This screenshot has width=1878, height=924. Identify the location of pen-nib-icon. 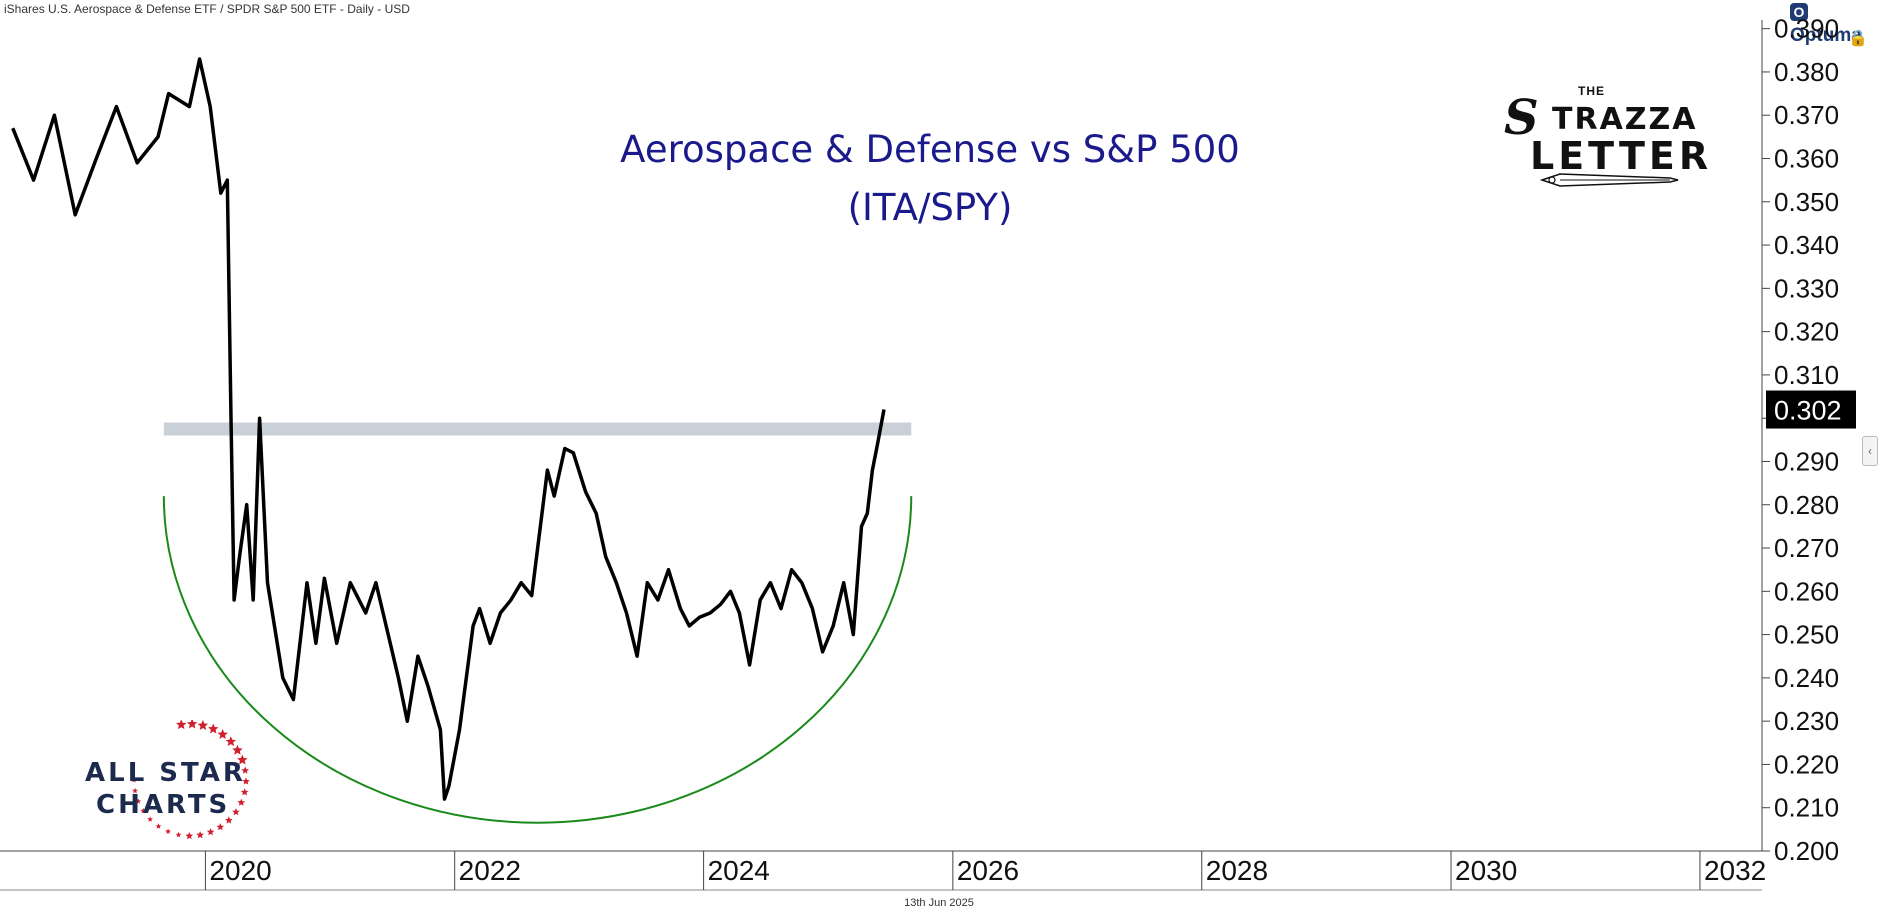
(1609, 180).